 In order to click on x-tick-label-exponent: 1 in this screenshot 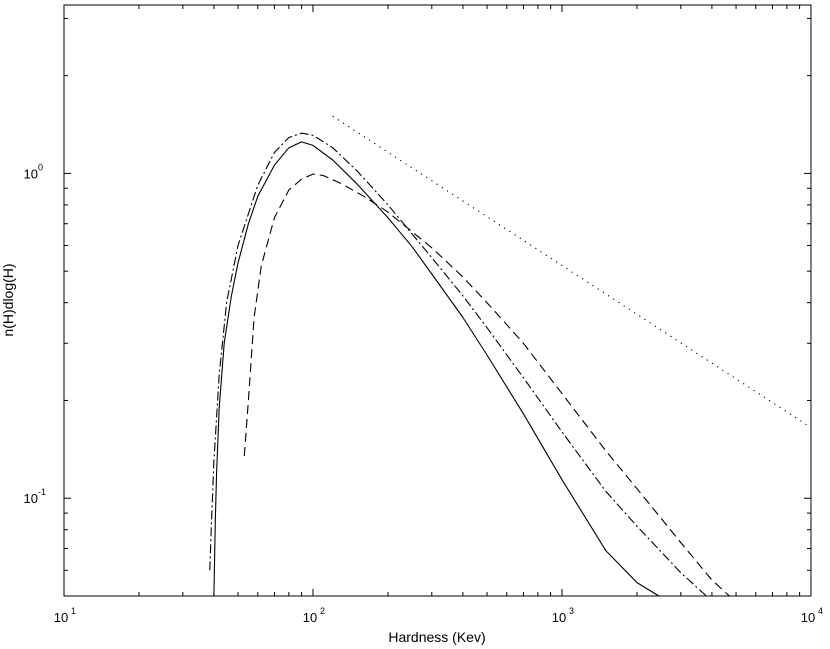, I will do `click(73, 611)`.